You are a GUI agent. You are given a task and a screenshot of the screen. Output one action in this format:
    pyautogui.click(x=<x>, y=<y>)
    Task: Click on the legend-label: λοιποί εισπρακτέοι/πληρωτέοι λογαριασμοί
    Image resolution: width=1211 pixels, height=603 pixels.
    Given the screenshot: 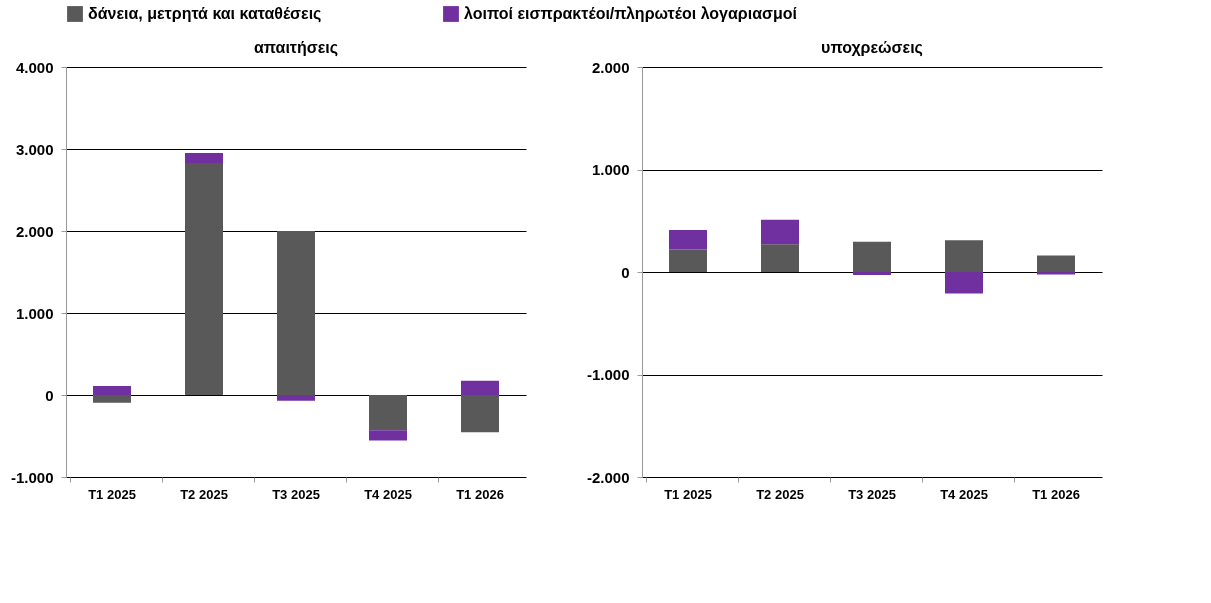 What is the action you would take?
    pyautogui.click(x=630, y=13)
    